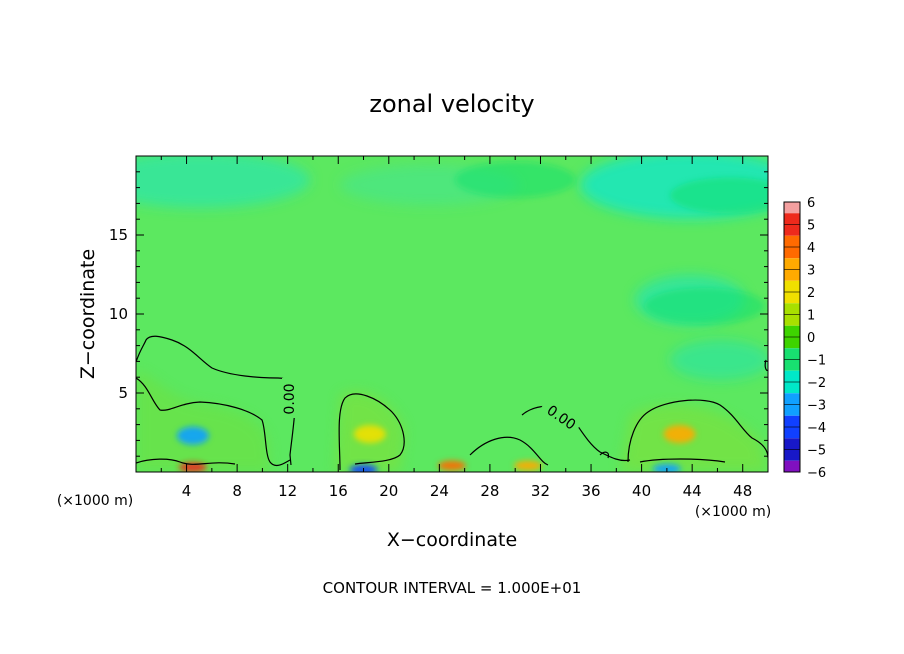 The image size is (904, 654). I want to click on y-axis-label: Z−coordinate, so click(88, 314).